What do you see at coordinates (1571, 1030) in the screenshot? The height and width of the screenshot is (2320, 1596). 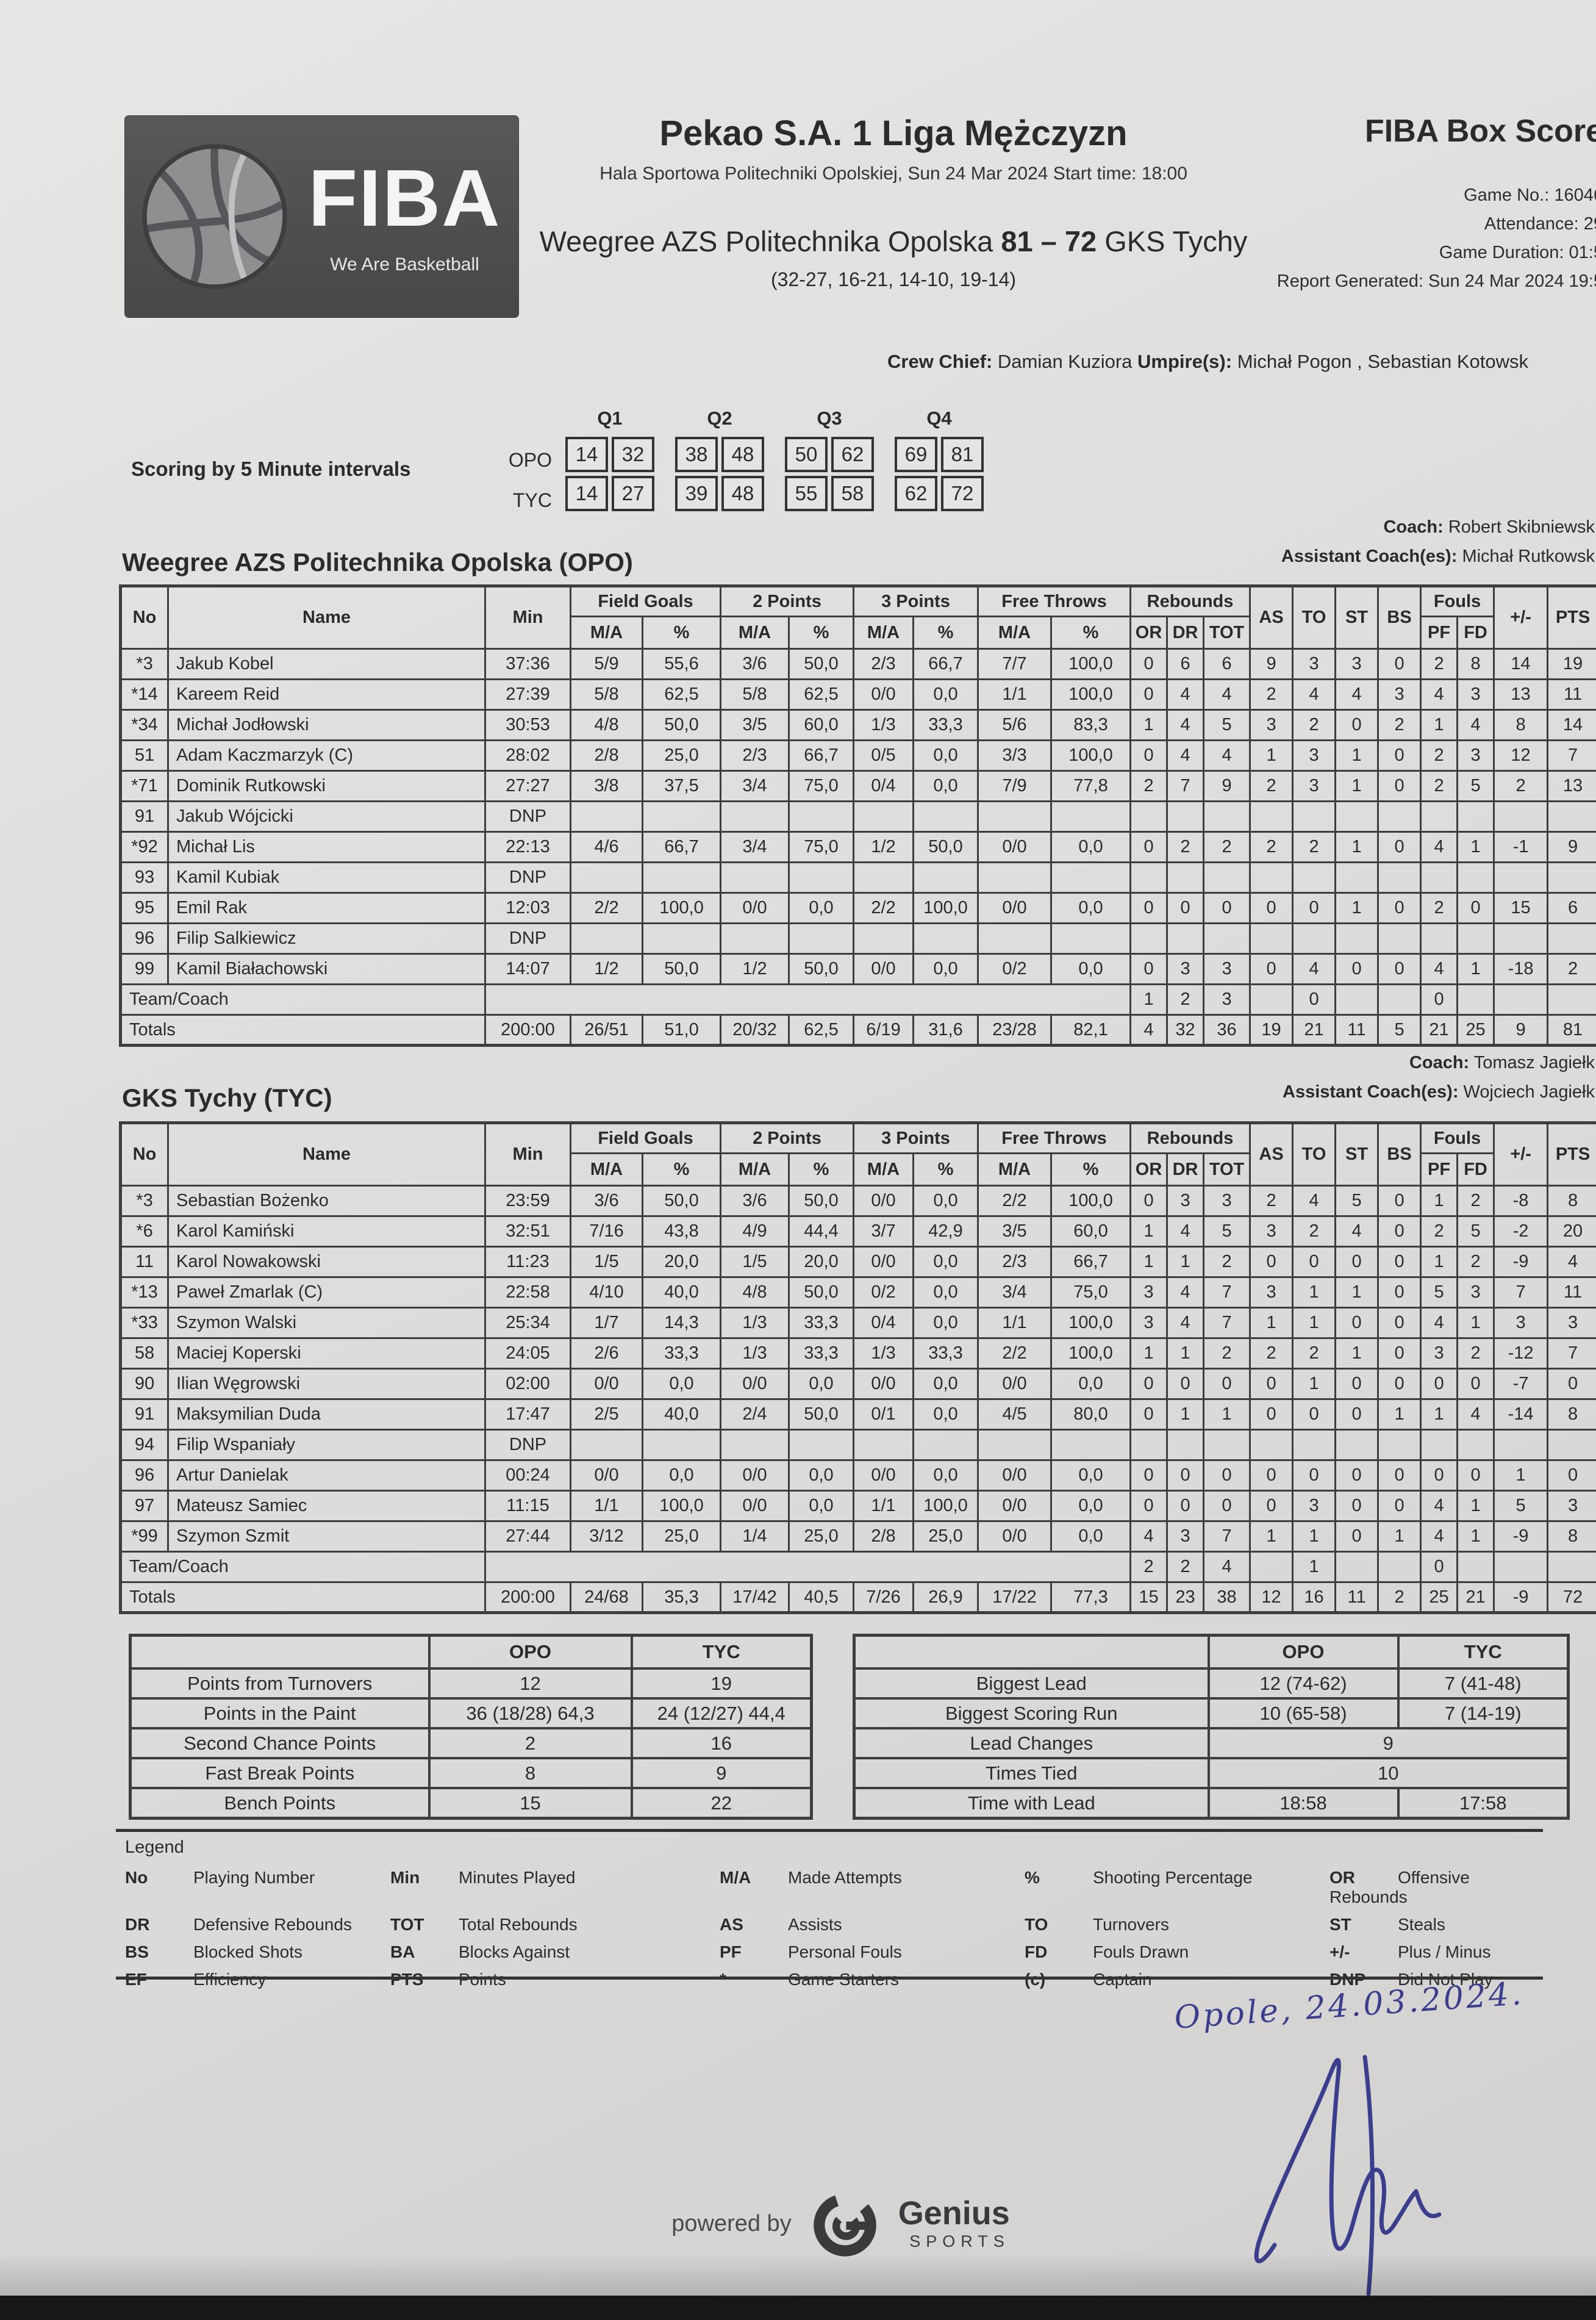 I see `stat-cell: 81` at bounding box center [1571, 1030].